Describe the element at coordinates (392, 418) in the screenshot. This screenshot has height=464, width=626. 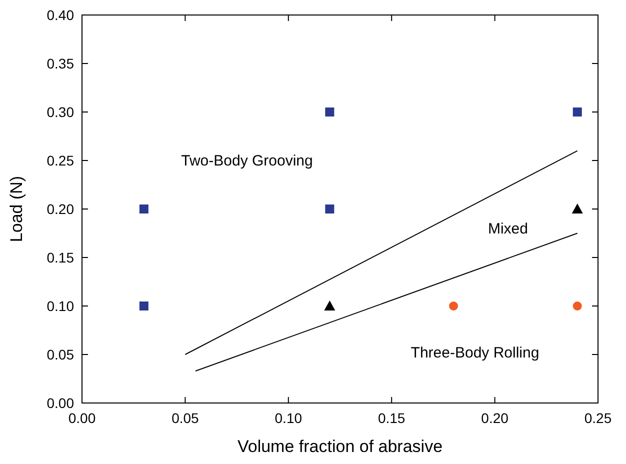
I see `x-tick-label: 0.15` at that location.